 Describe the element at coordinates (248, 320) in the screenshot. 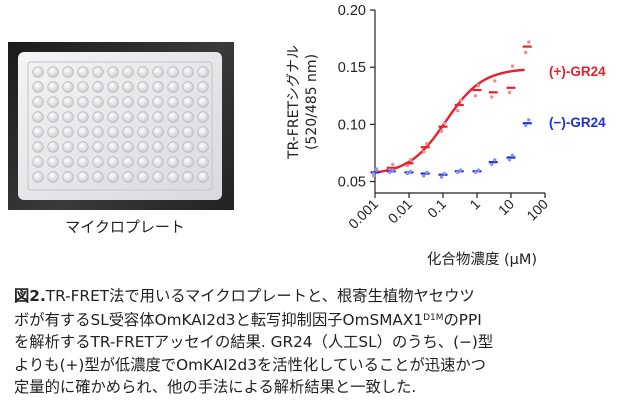

I see `caption-line-2: ボが有するSL受容体OmKAI2d3と転写抑制因子OmSMAX1D1MのPPI` at that location.